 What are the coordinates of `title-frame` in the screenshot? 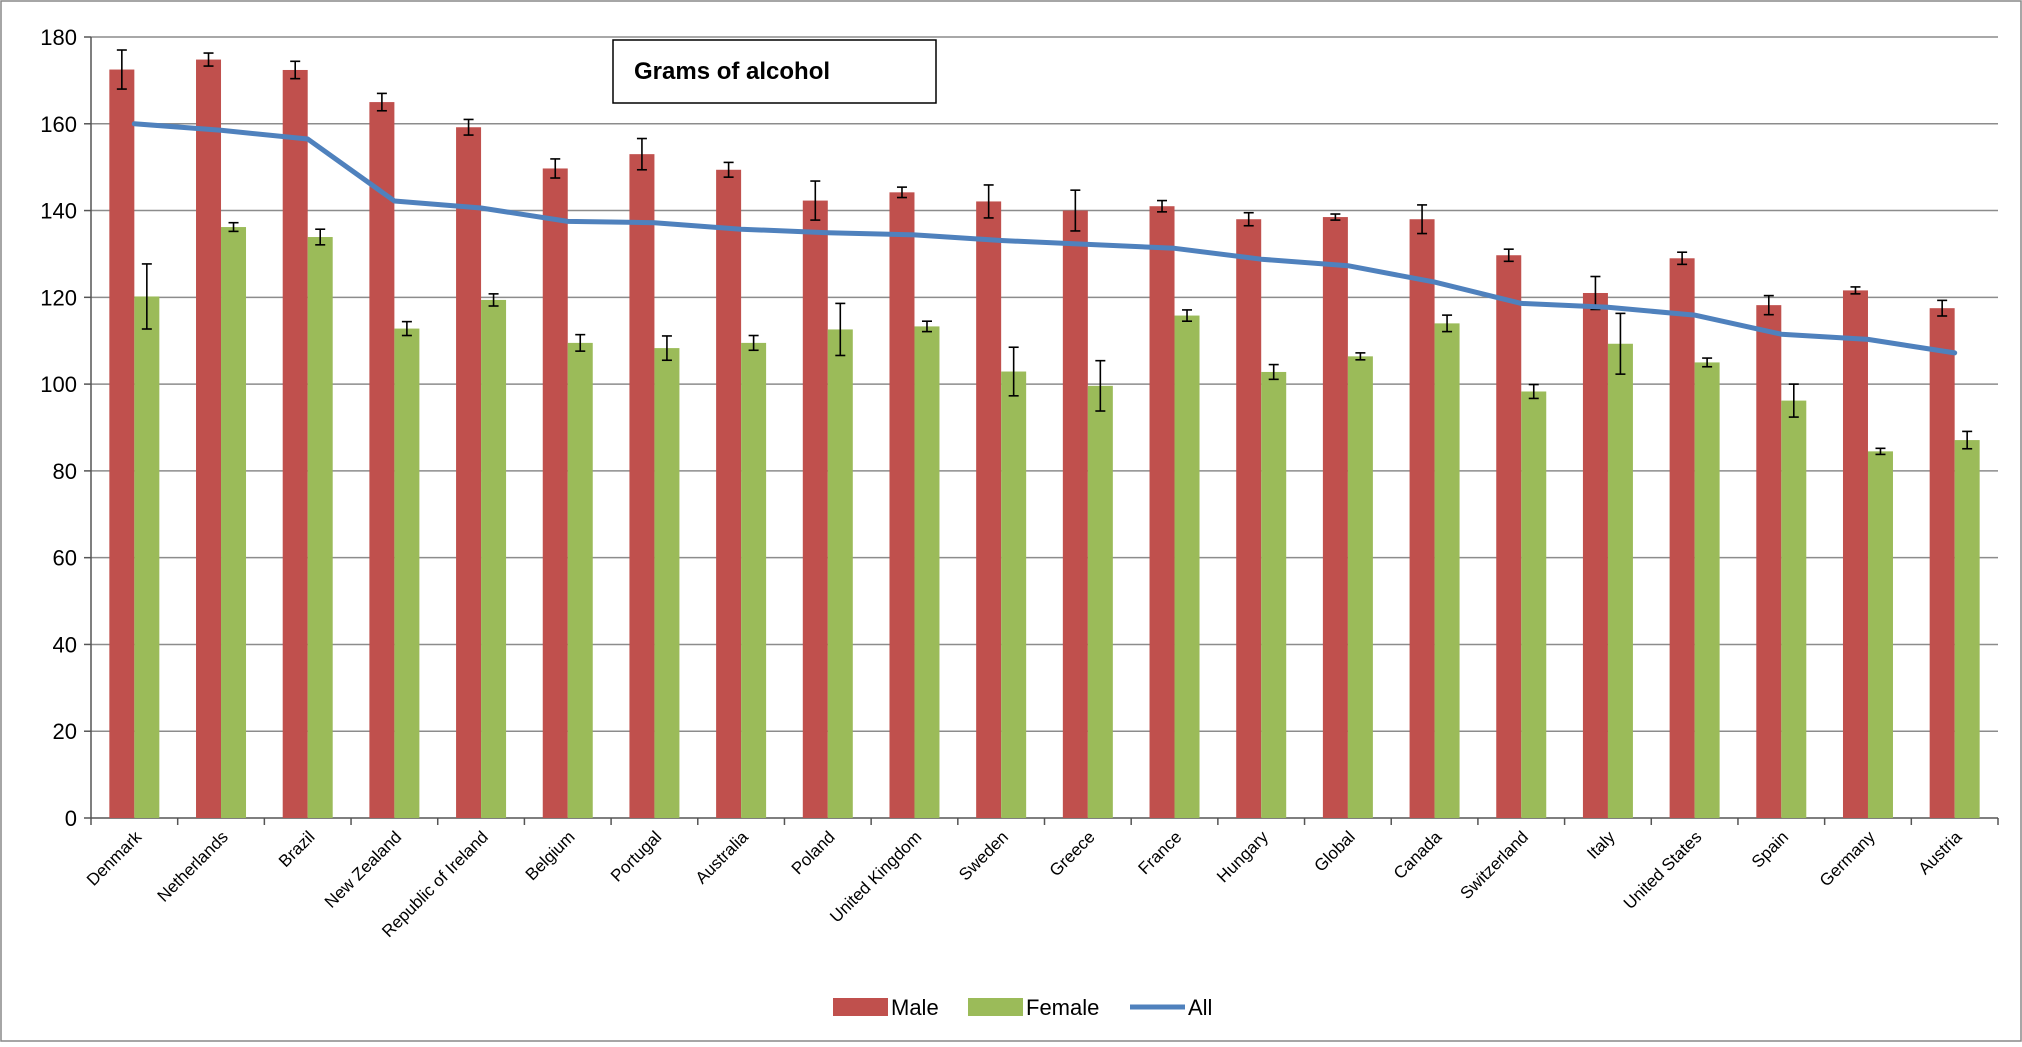 It's located at (774, 71).